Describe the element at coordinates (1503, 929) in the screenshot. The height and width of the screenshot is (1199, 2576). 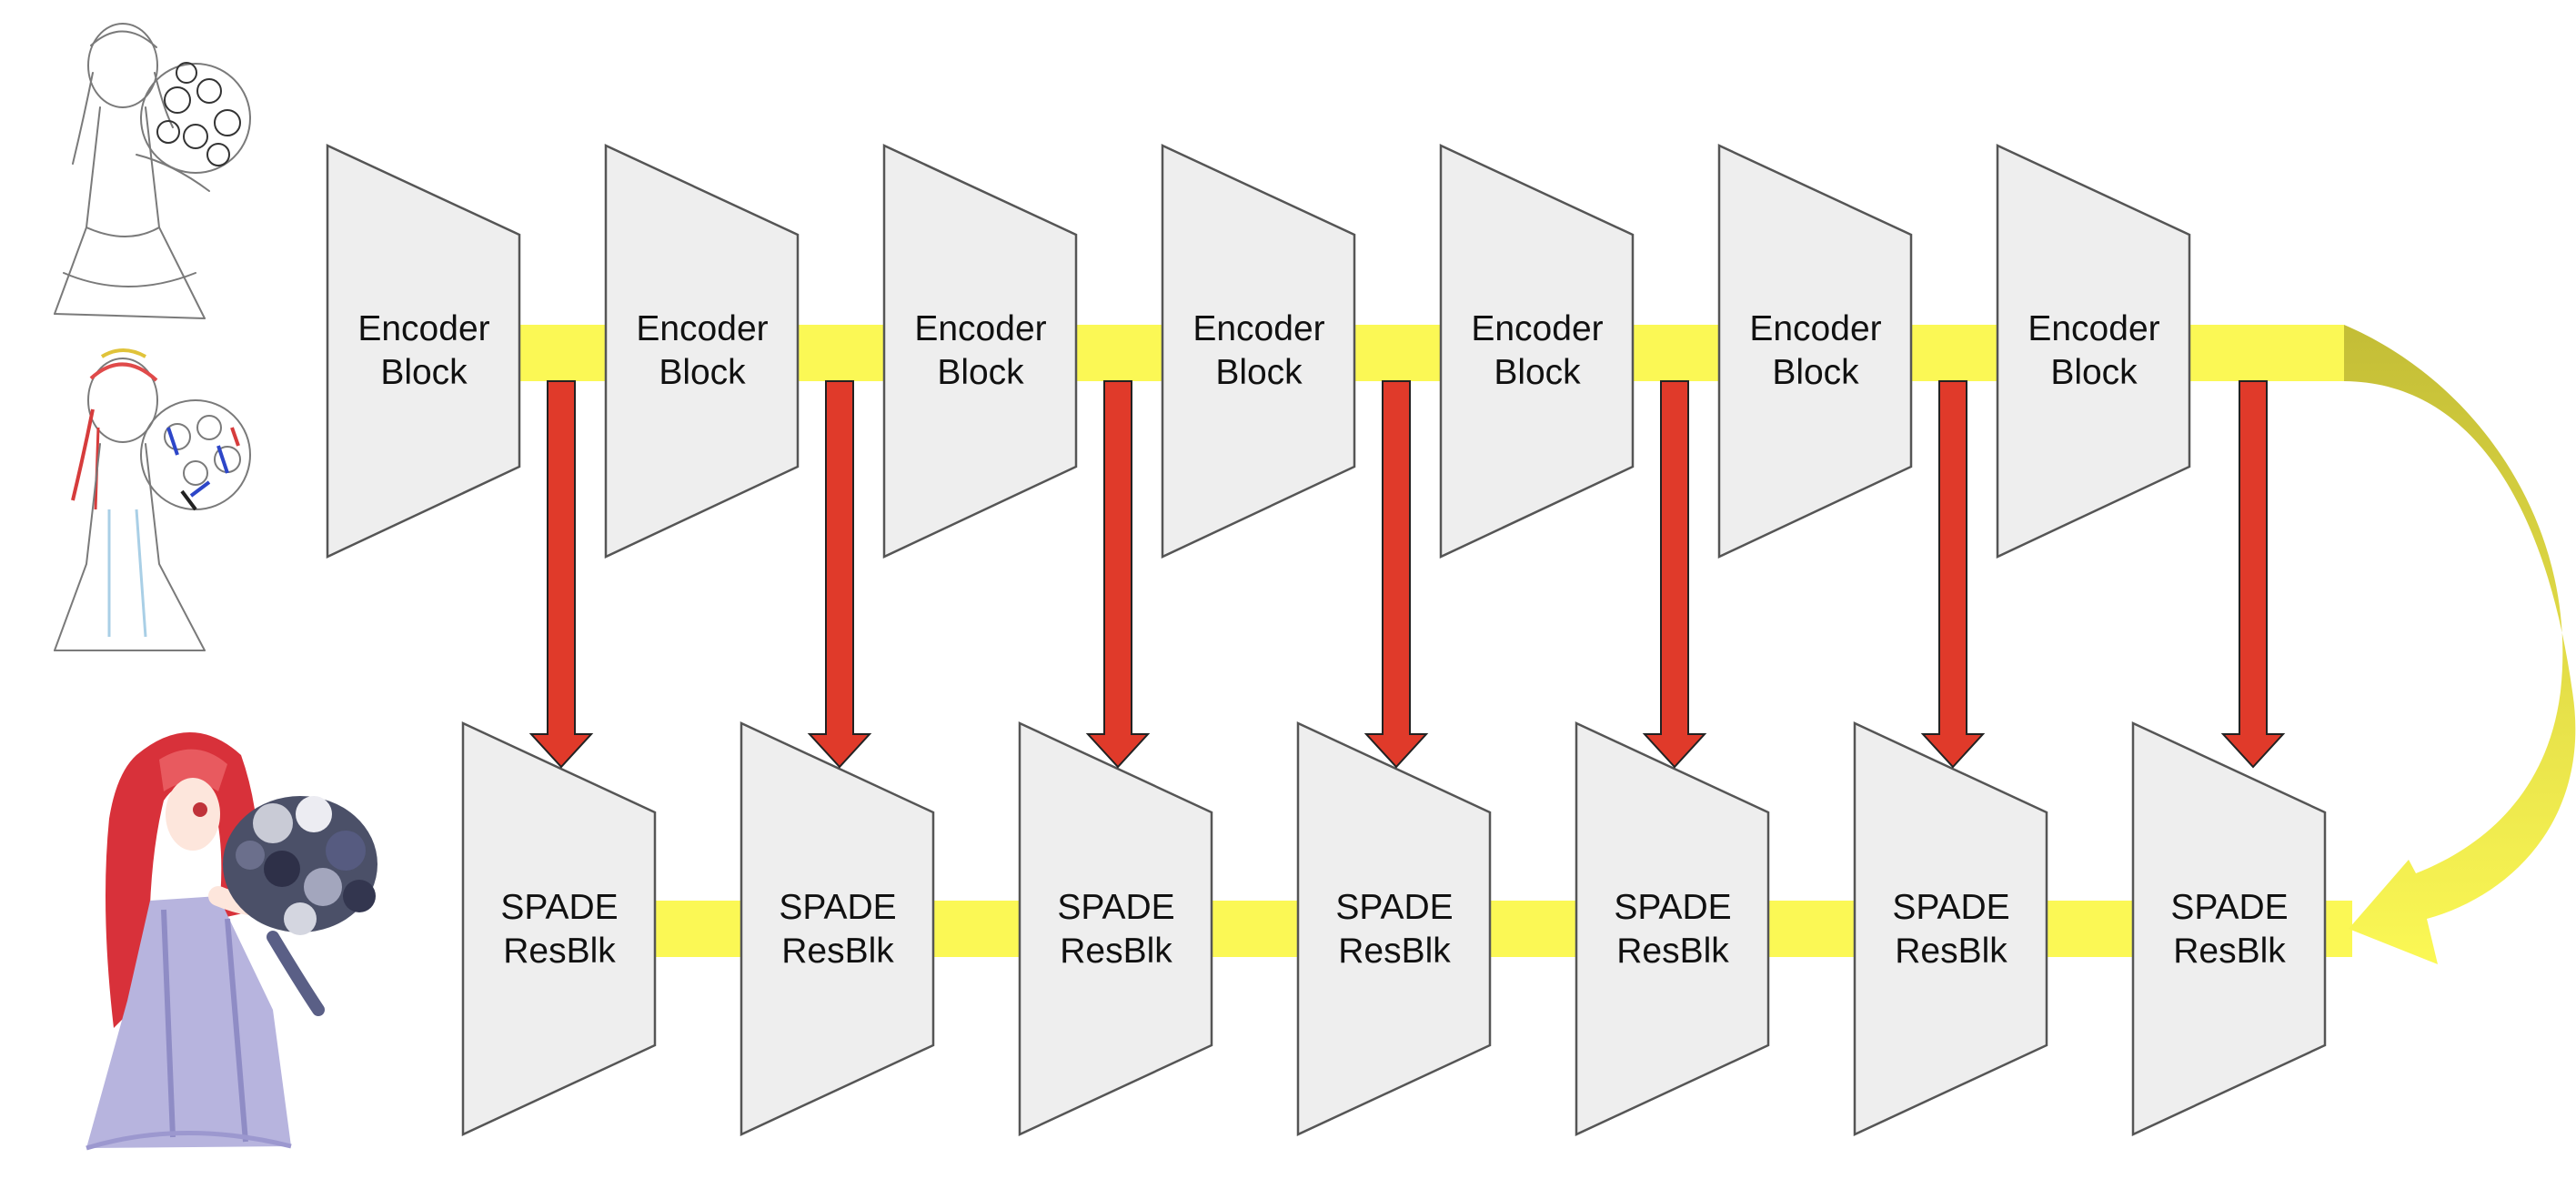
I see `decoder-flow-bars` at that location.